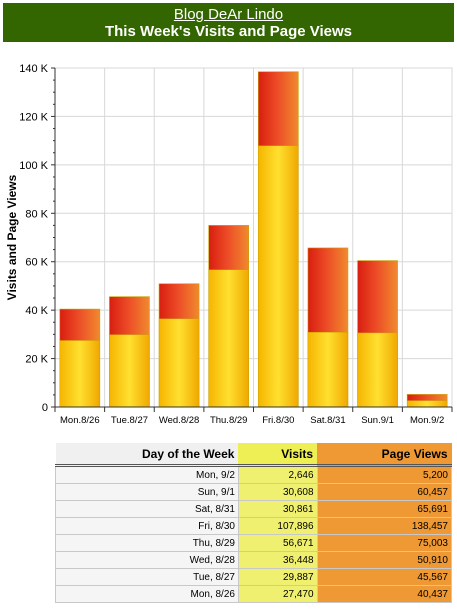 The width and height of the screenshot is (457, 616). I want to click on x-tick-label: Sun.9/1, so click(377, 420).